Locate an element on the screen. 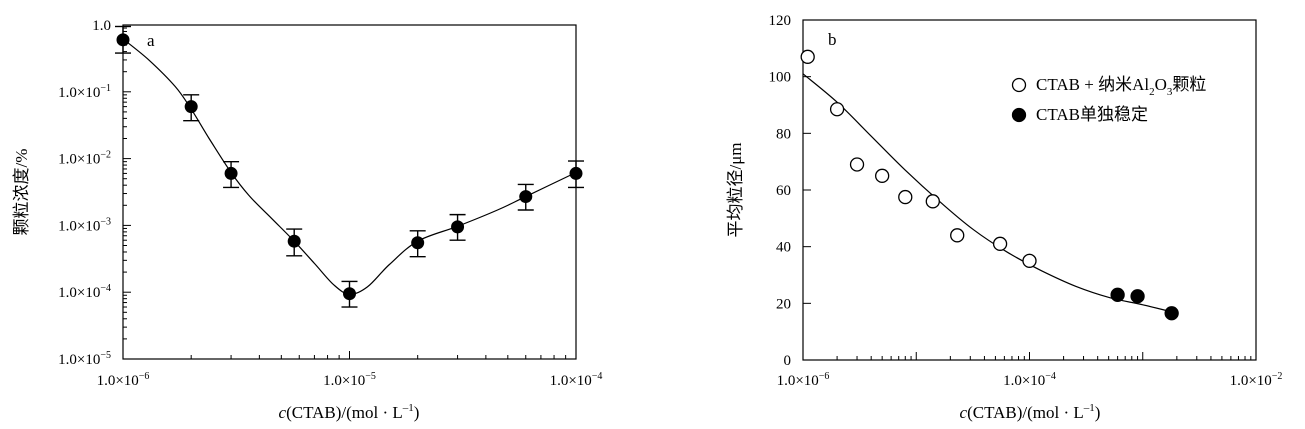 The image size is (1305, 429). y-tick-label: 0 is located at coordinates (788, 361).